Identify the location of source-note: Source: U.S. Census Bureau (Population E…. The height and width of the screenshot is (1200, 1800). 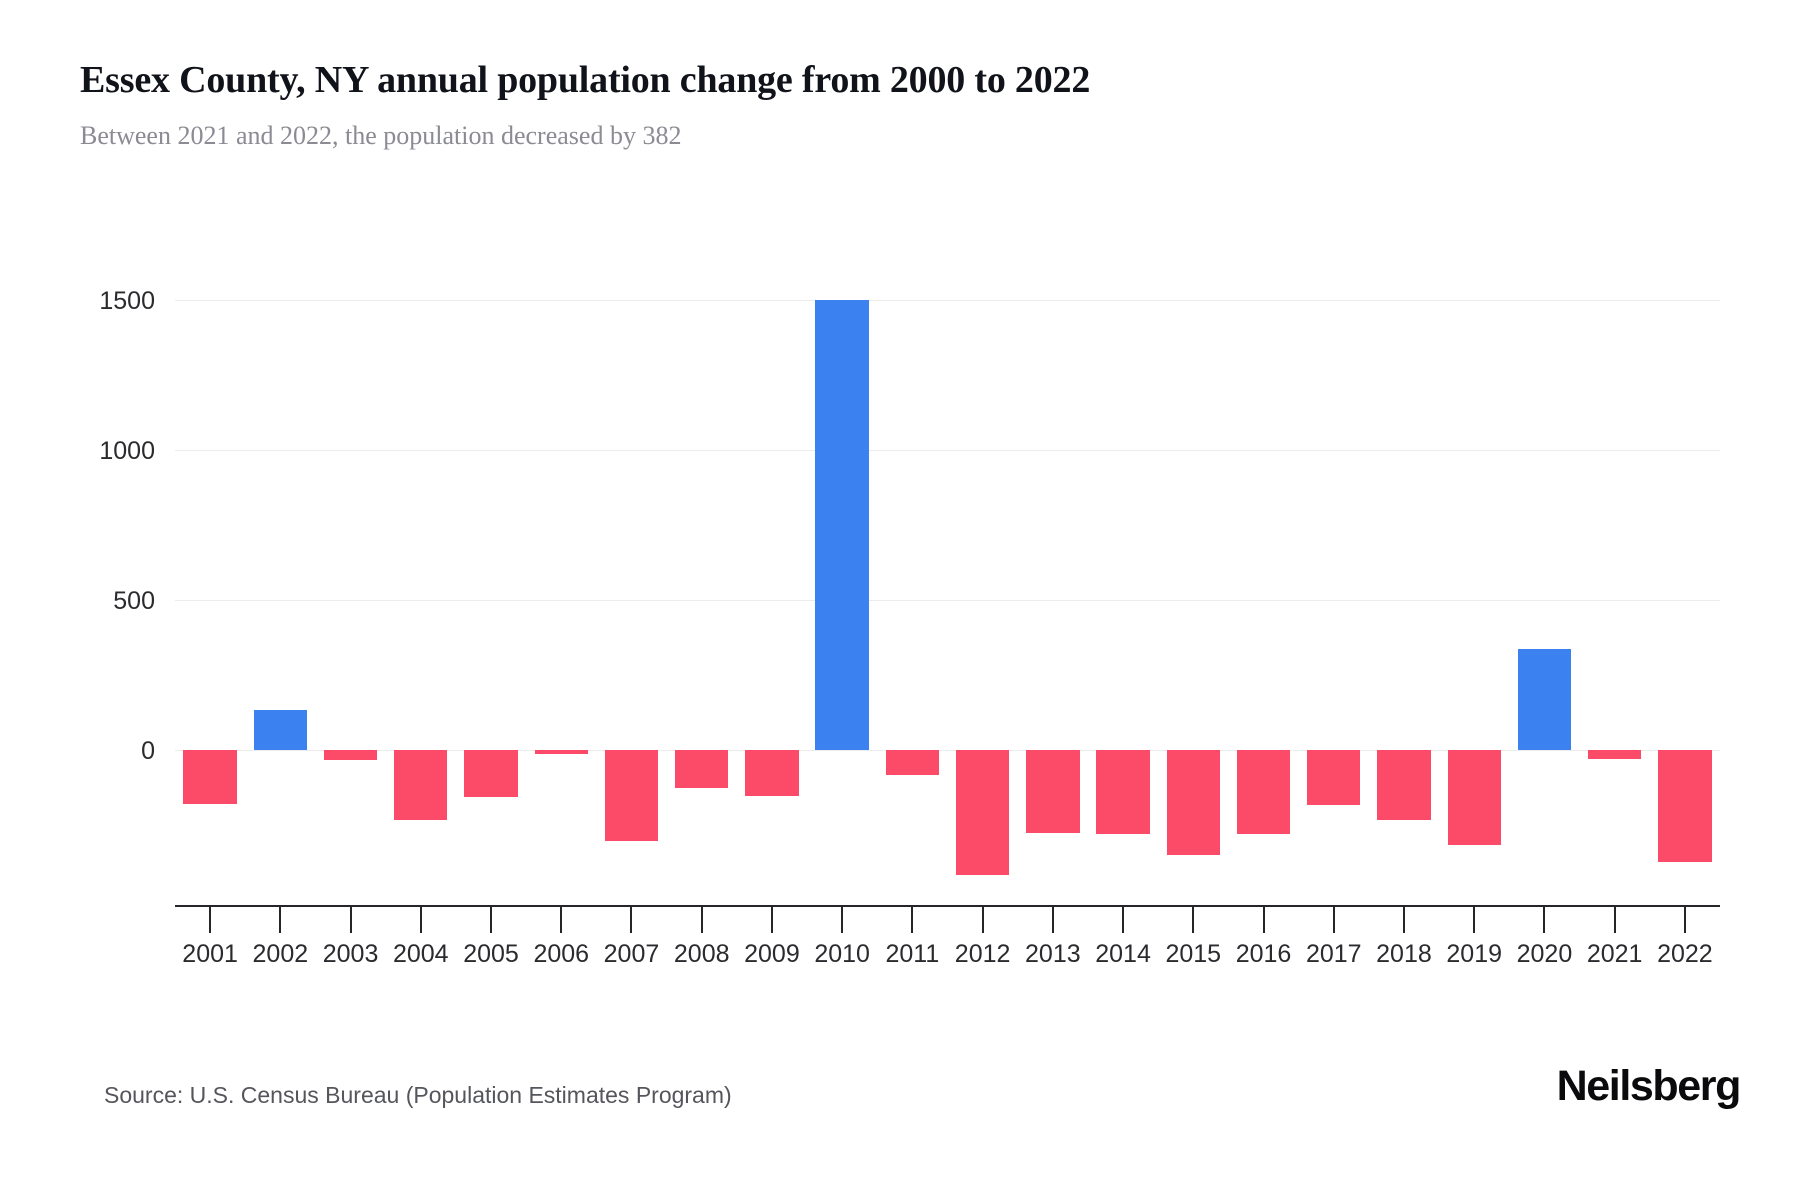
(418, 1095).